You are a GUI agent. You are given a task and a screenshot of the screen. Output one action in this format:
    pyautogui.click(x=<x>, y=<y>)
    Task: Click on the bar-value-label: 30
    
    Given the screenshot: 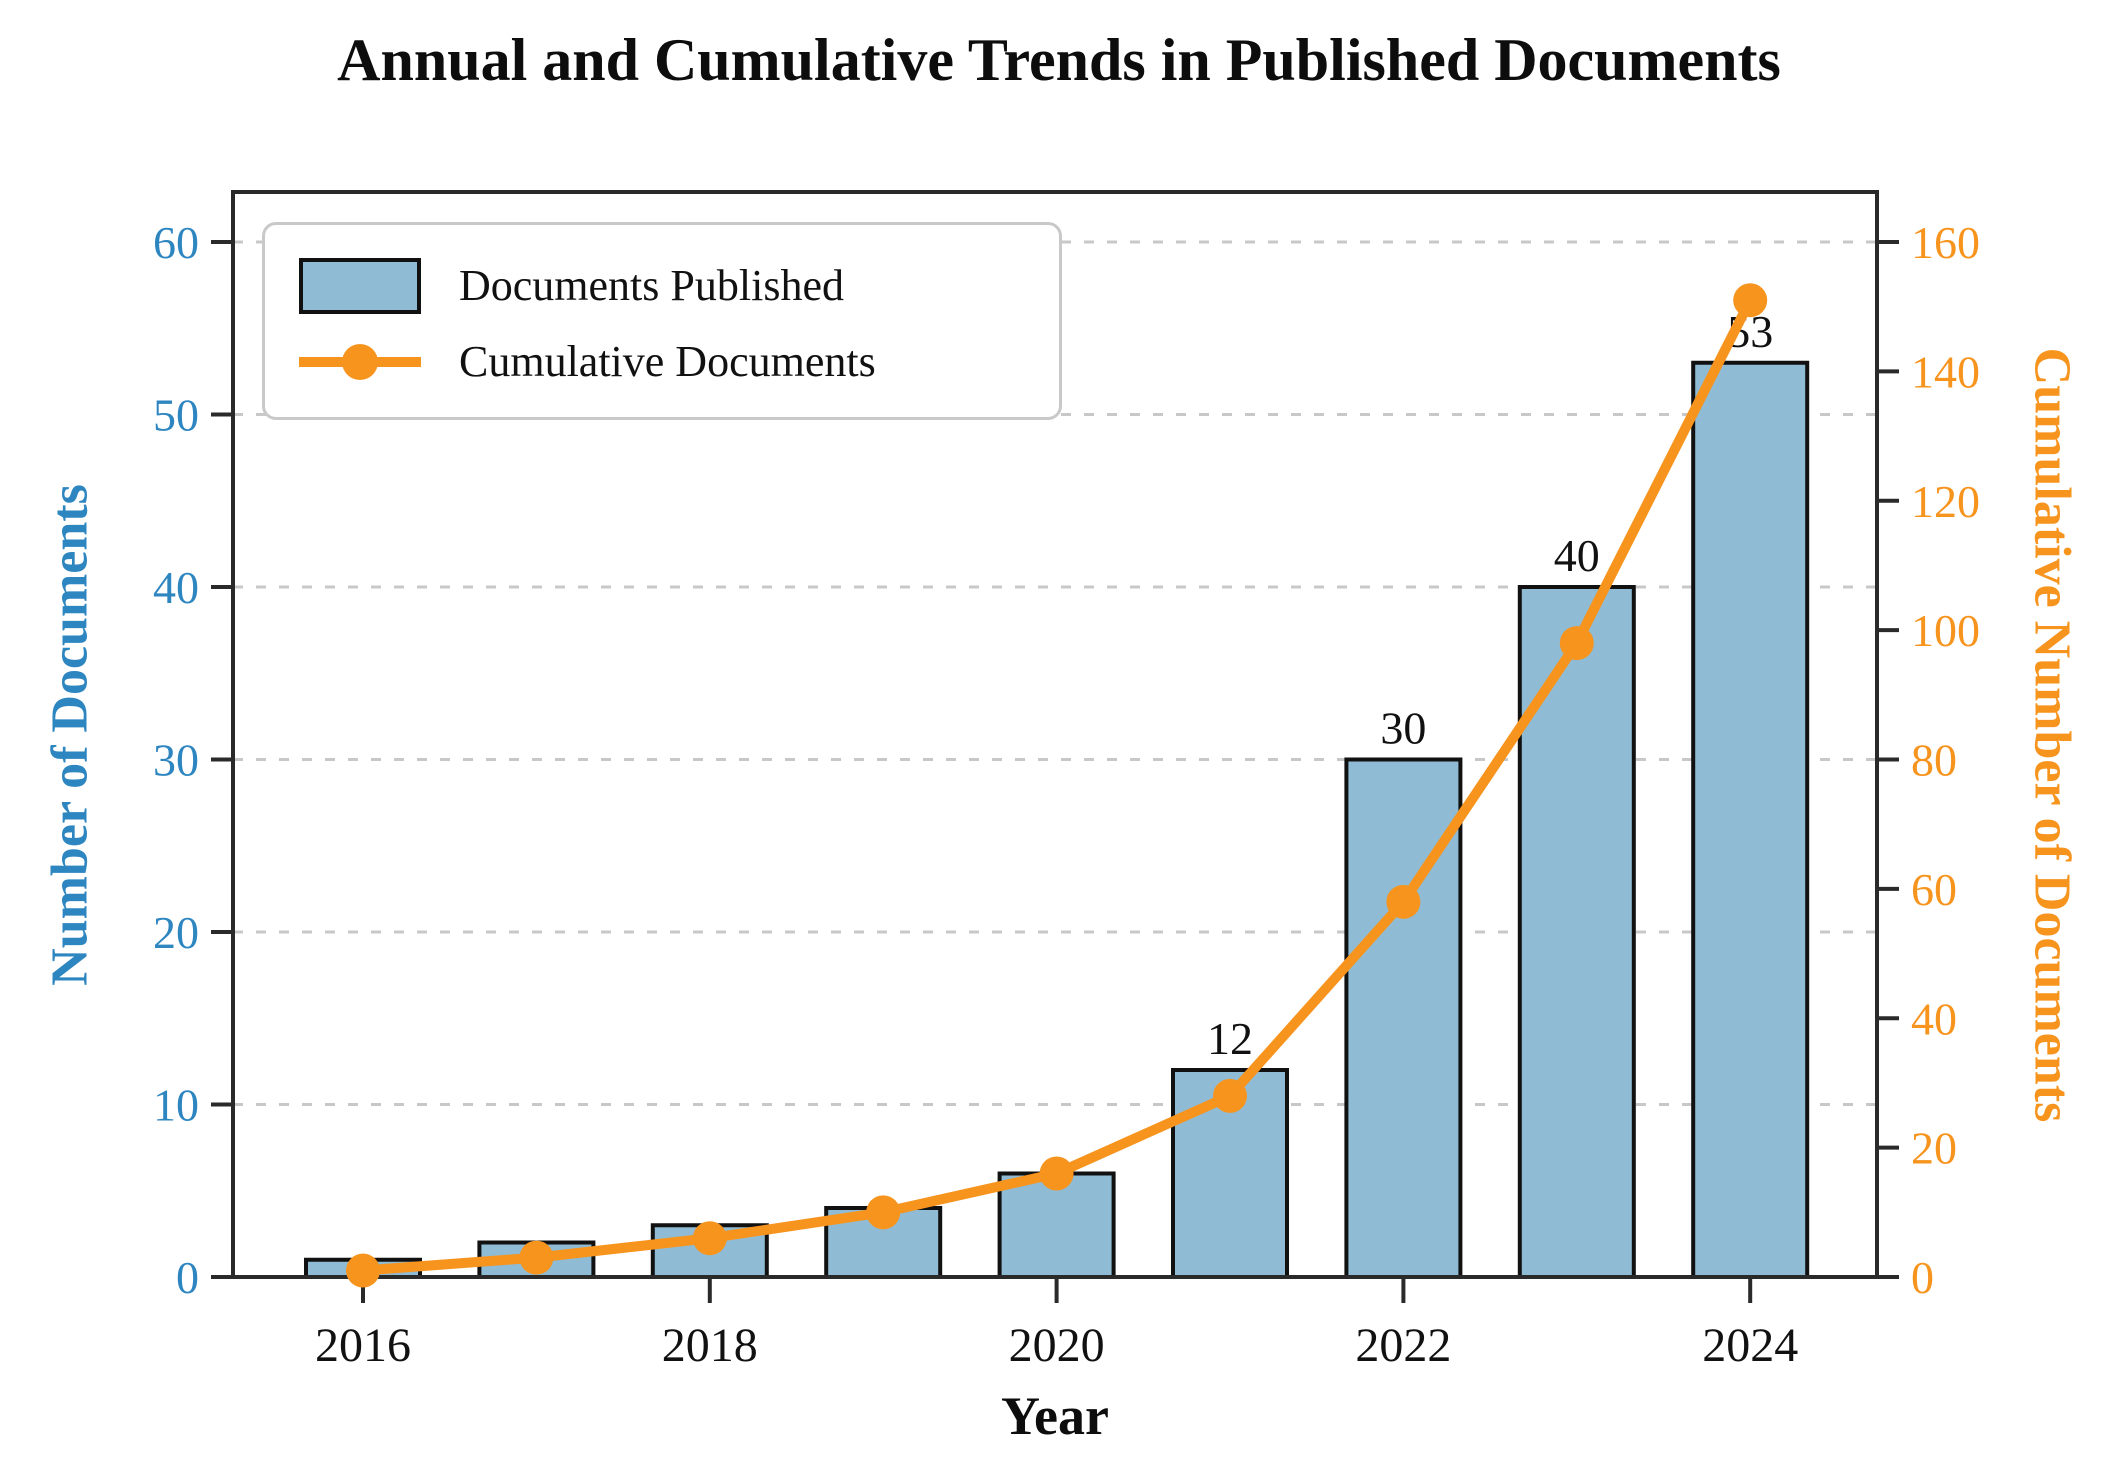 What is the action you would take?
    pyautogui.click(x=1403, y=728)
    